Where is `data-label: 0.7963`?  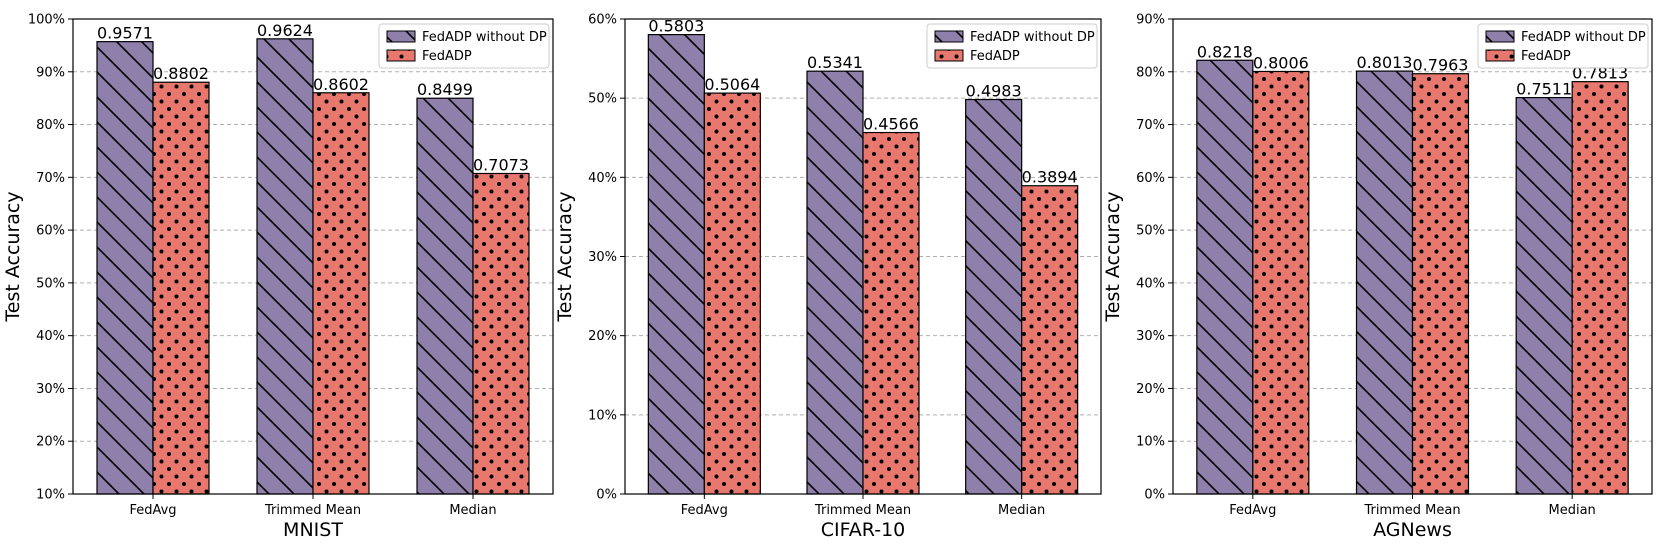 data-label: 0.7963 is located at coordinates (1441, 65).